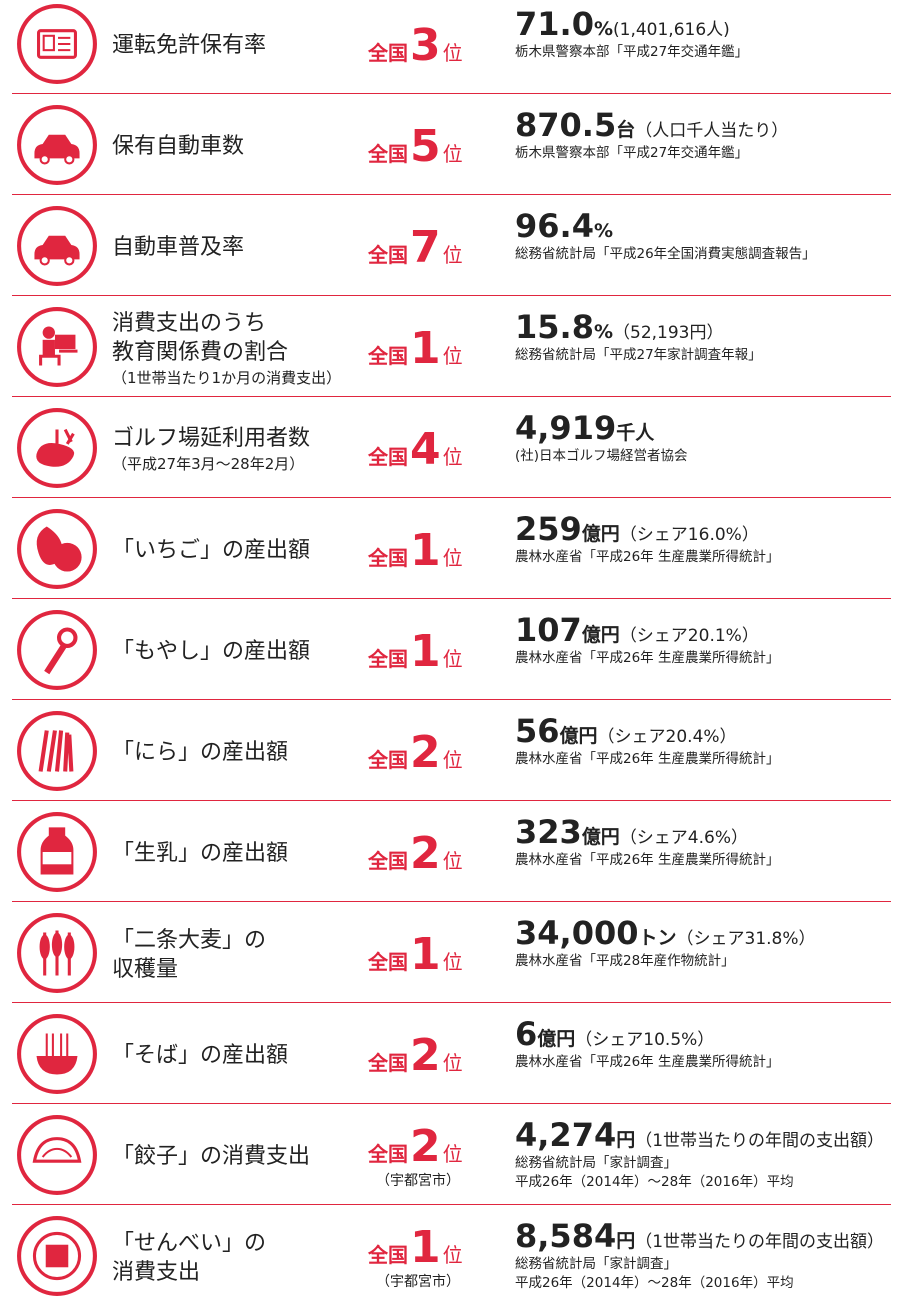 The height and width of the screenshot is (1309, 903). Describe the element at coordinates (537, 731) in the screenshot. I see `value-number: 56` at that location.